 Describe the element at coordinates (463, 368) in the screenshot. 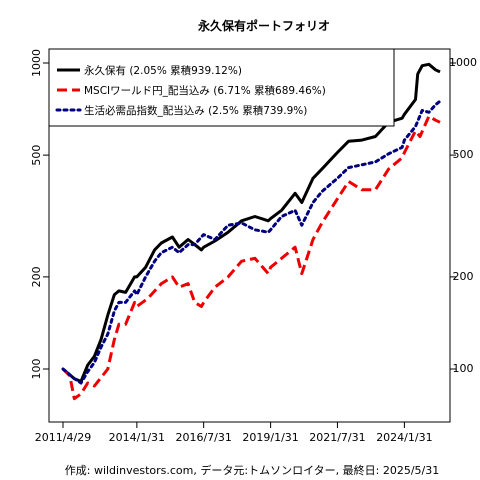

I see `y-tick-label-right: 100` at that location.